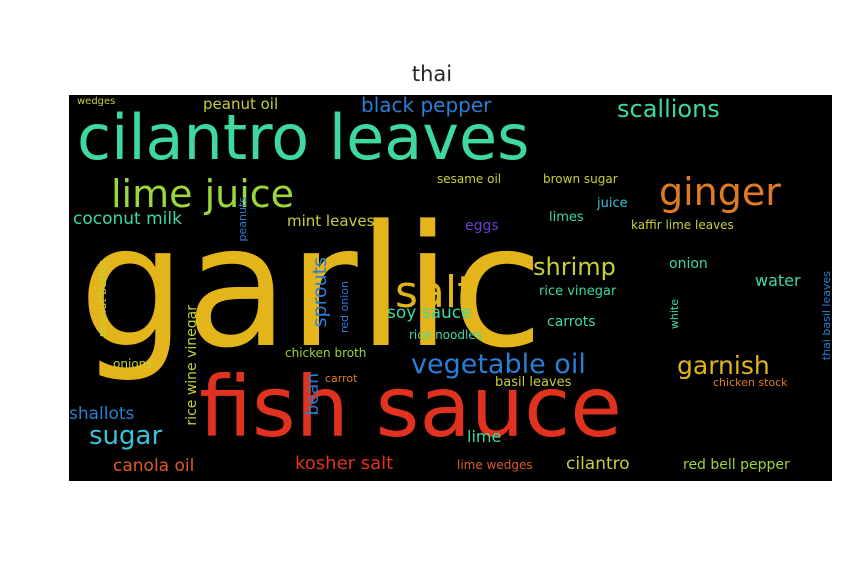  What do you see at coordinates (102, 414) in the screenshot?
I see `word: shallots` at bounding box center [102, 414].